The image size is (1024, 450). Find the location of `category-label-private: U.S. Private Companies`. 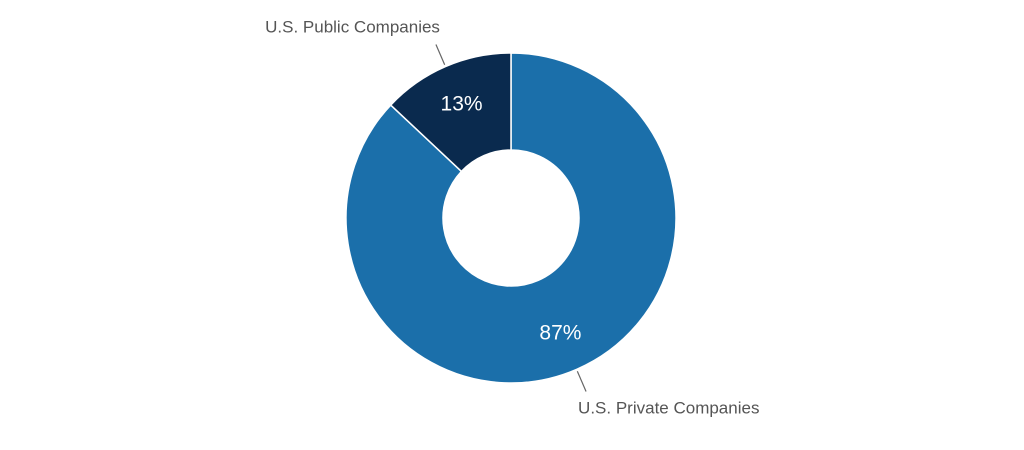

category-label-private: U.S. Private Companies is located at coordinates (668, 407).